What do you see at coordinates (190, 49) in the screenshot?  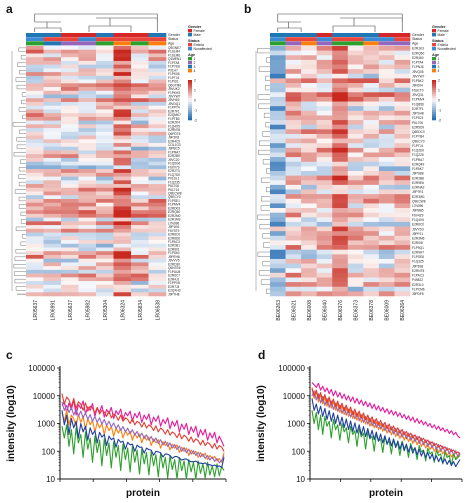 I see `legend-swatch` at bounding box center [190, 49].